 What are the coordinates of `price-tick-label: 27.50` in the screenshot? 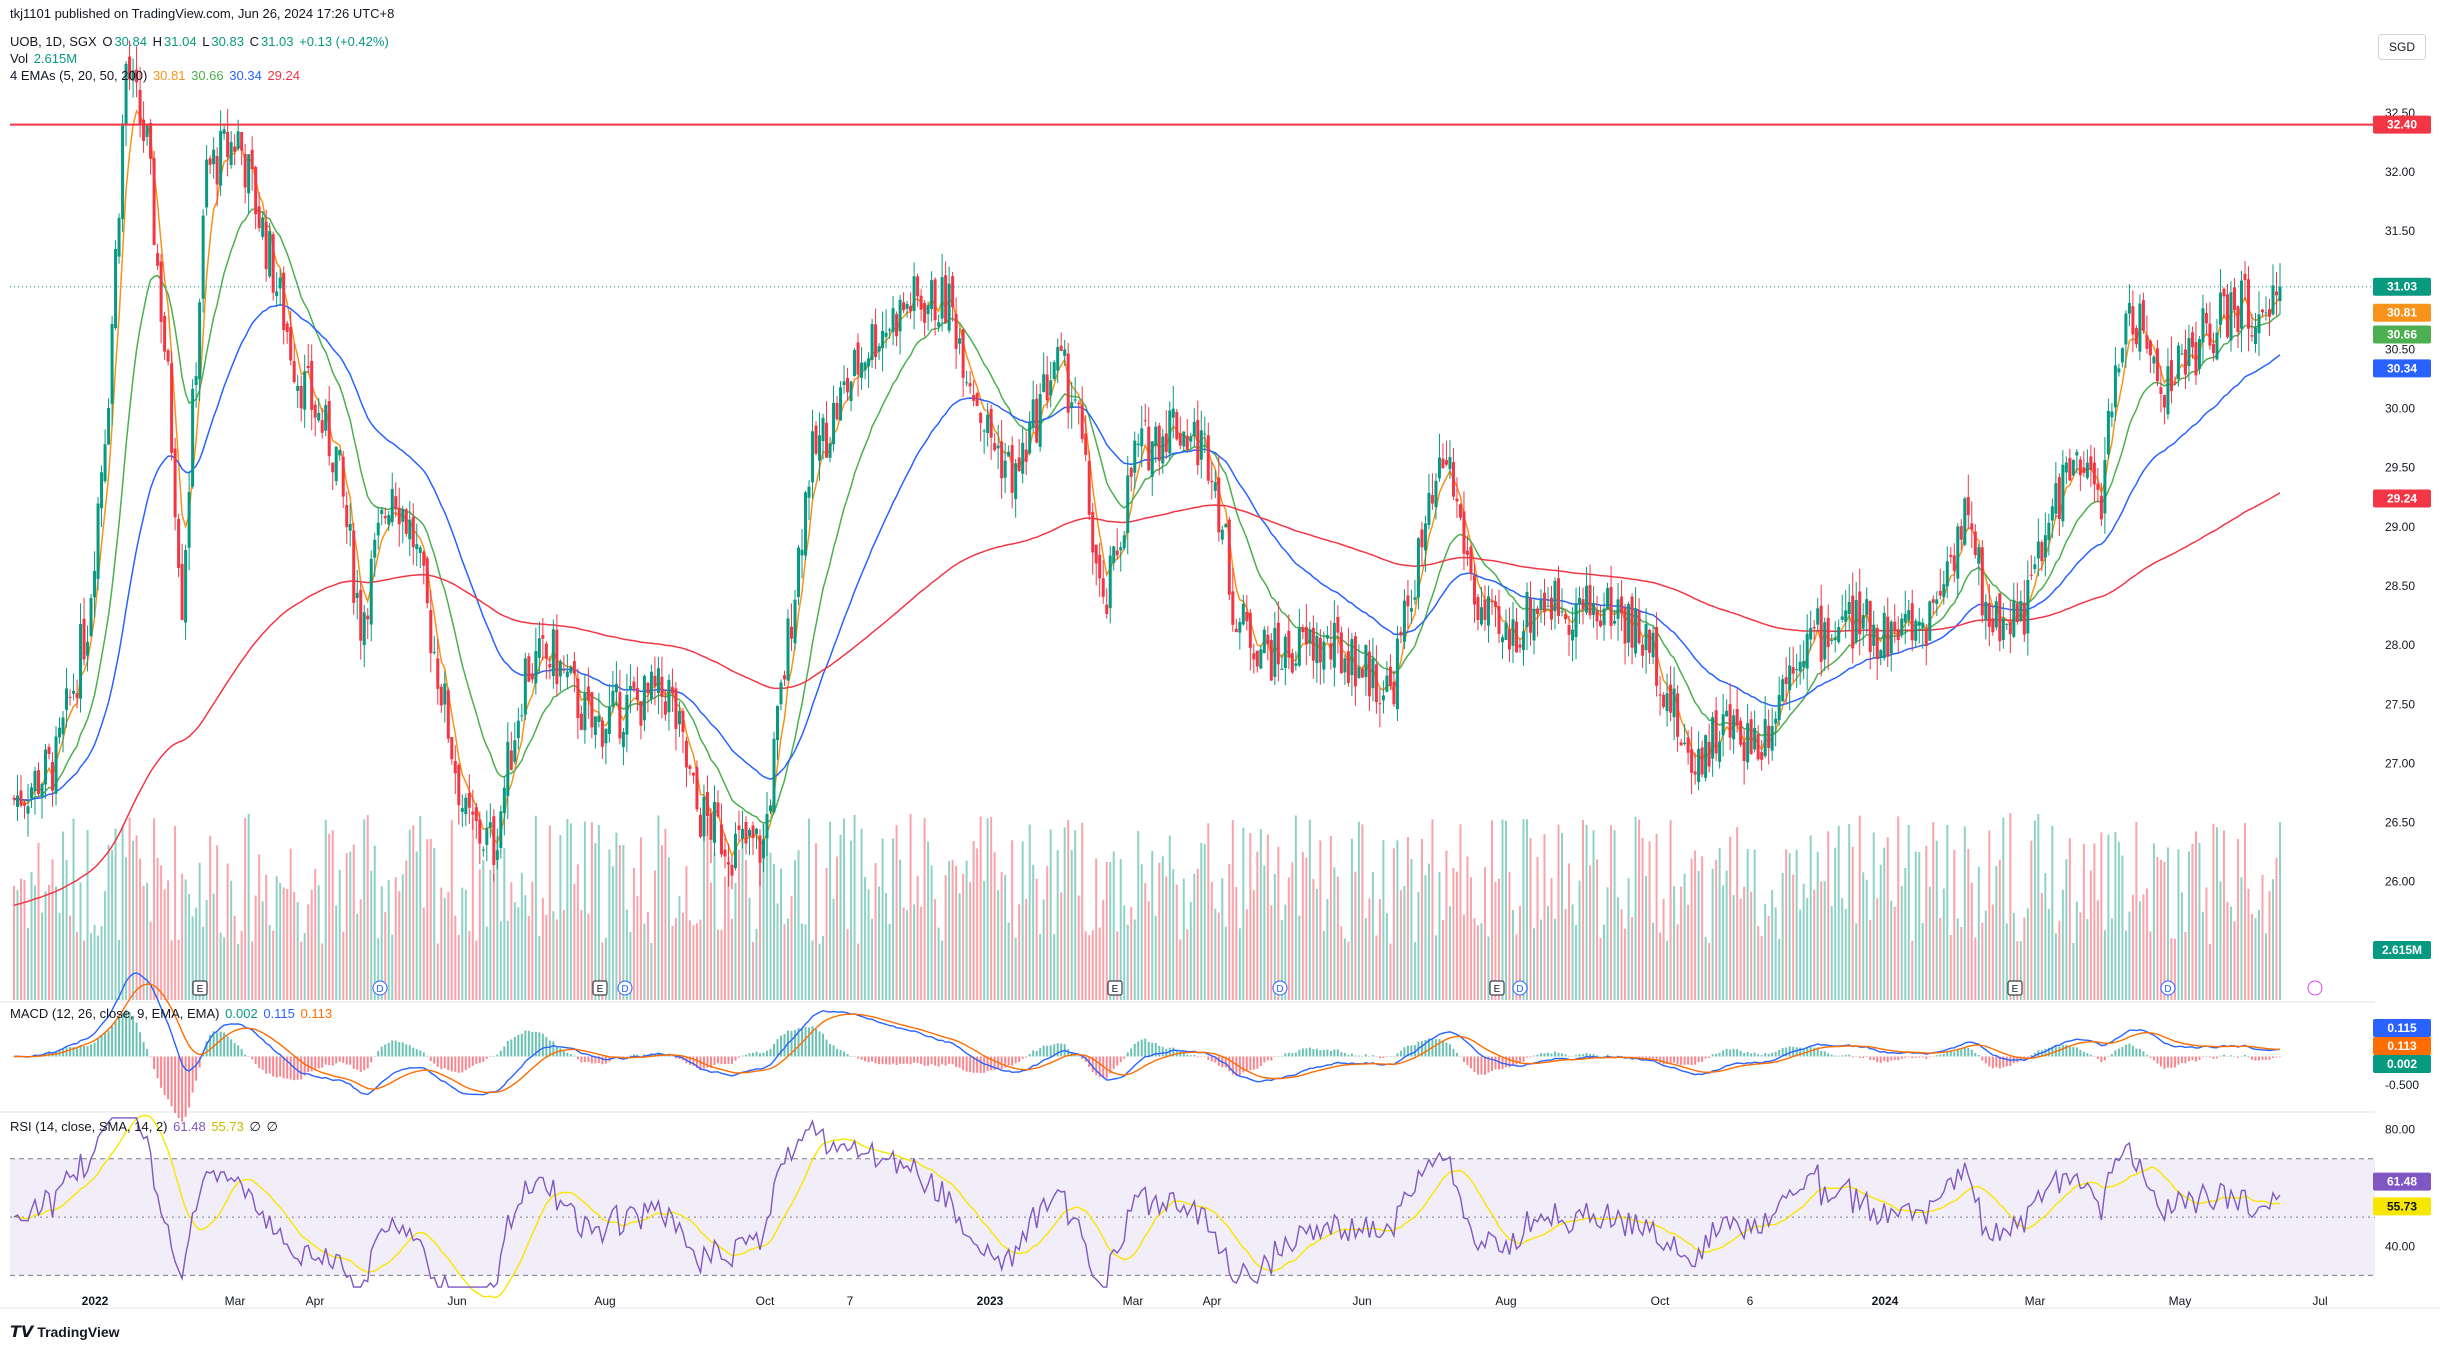 It's located at (2400, 704).